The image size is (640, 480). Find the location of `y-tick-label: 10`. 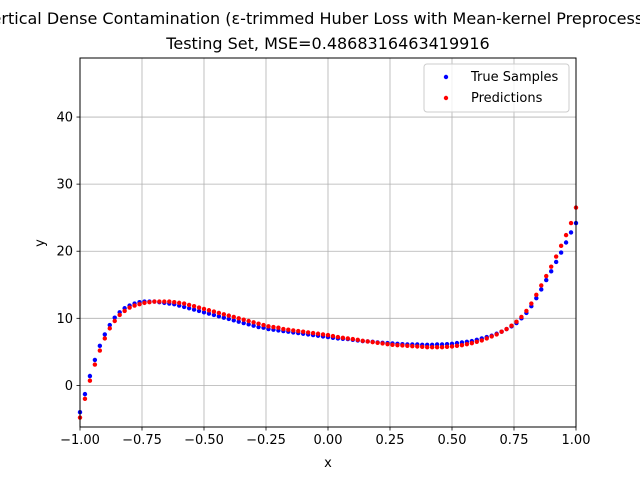

y-tick-label: 10 is located at coordinates (64, 319).